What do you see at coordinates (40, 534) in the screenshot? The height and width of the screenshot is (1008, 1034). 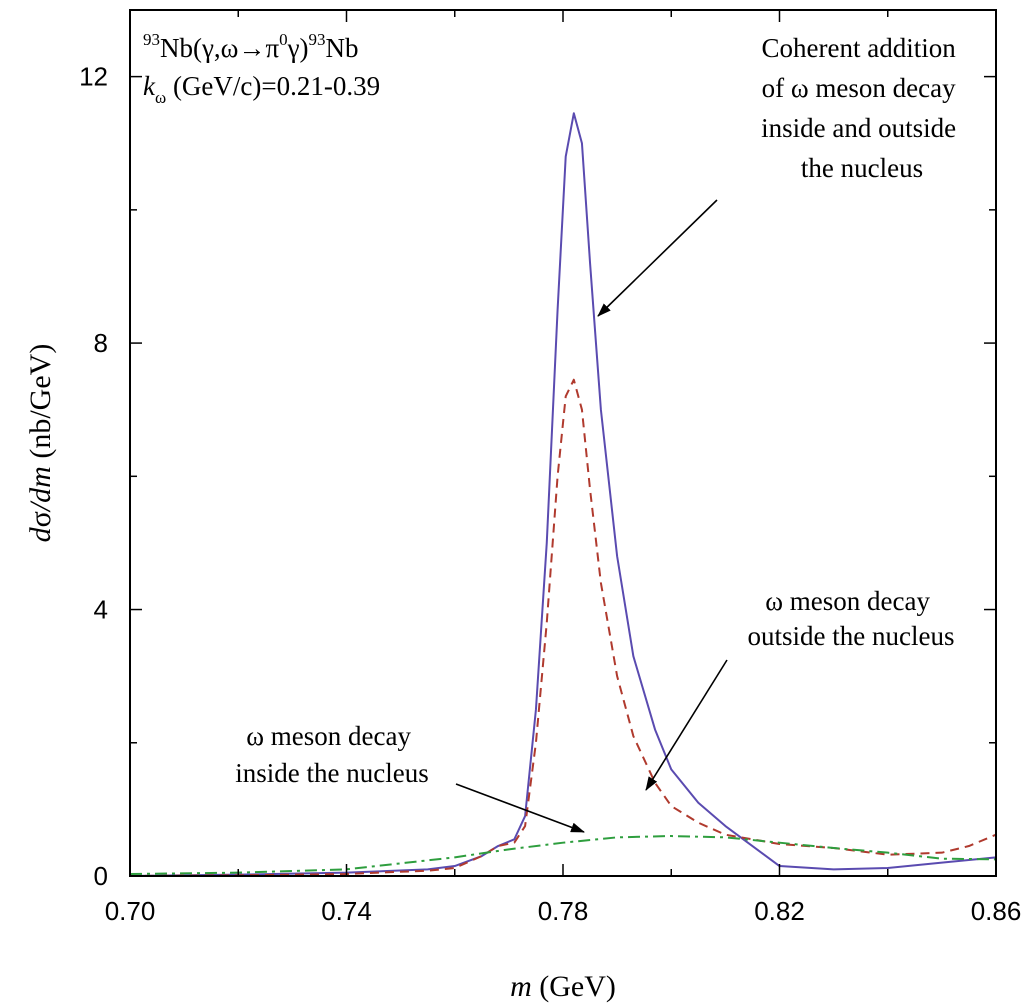 I see `y-axis-title-d: d` at bounding box center [40, 534].